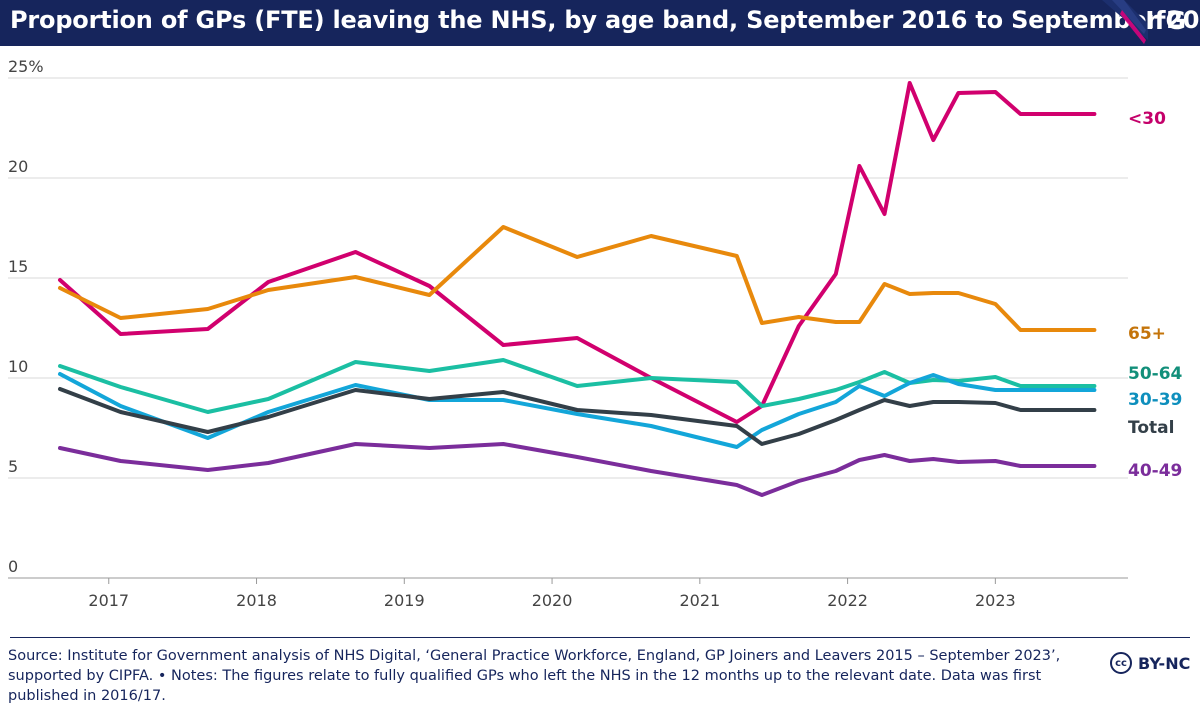 The image size is (1200, 706). What do you see at coordinates (18, 366) in the screenshot?
I see `y-tick-label: 10` at bounding box center [18, 366].